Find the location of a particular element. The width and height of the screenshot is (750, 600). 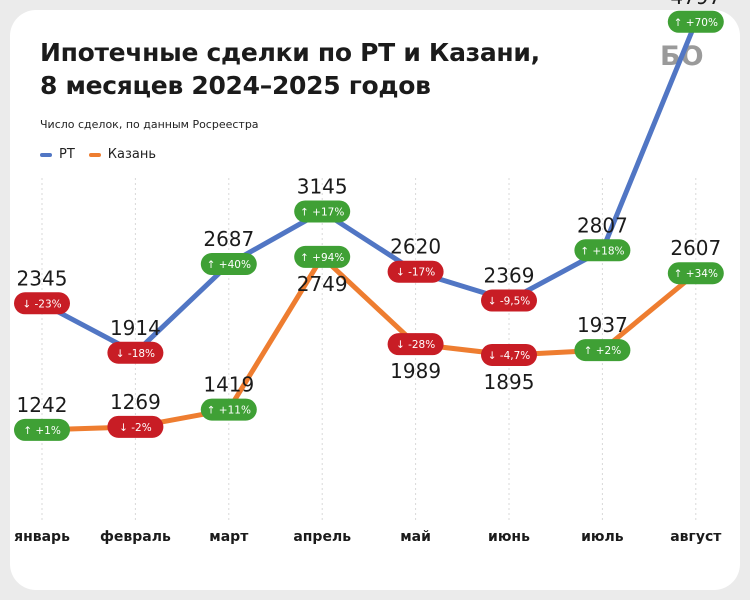

legend-item-kazan: Казань is located at coordinates (122, 154).